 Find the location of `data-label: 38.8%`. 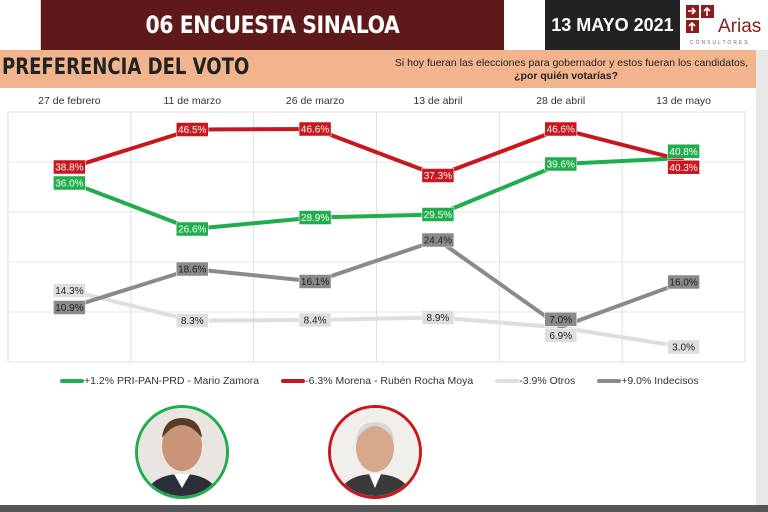

data-label: 38.8% is located at coordinates (69, 168).